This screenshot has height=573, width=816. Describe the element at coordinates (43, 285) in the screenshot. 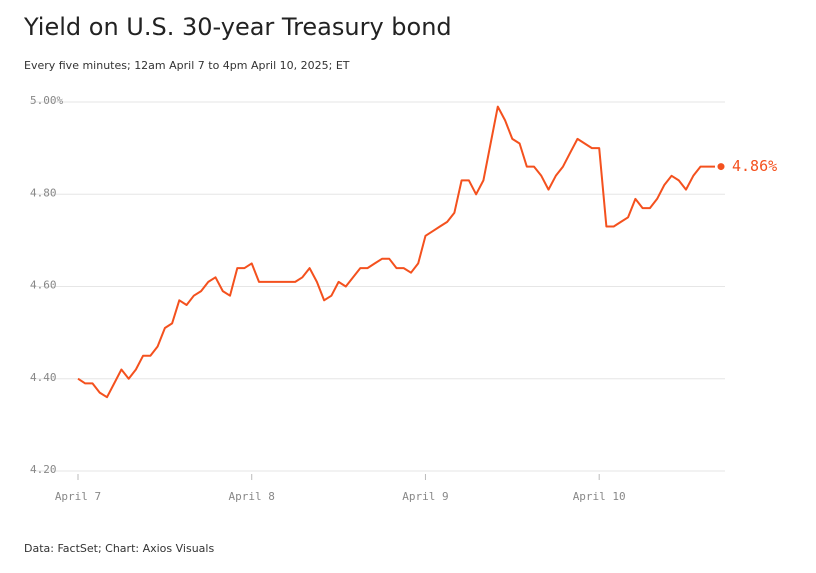

I see `y-tick-label: 4.60` at that location.